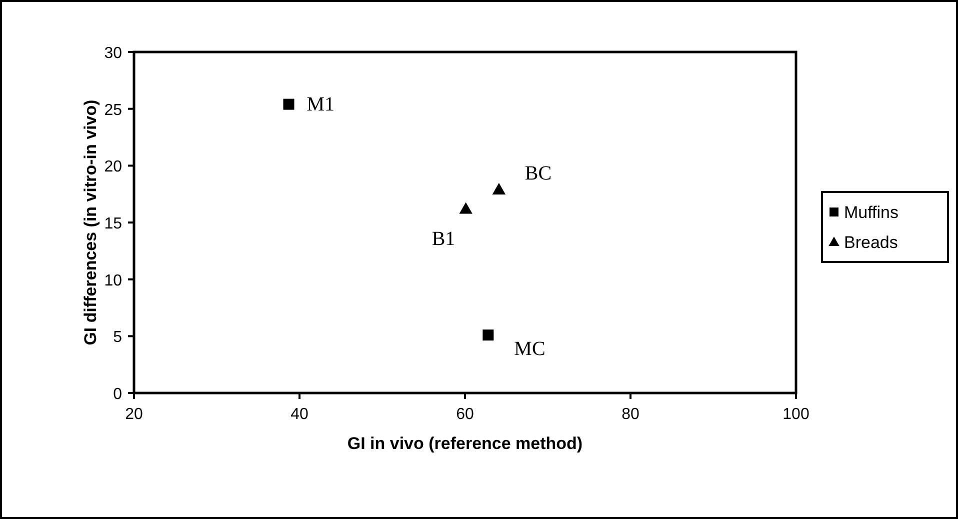 This screenshot has width=958, height=519. I want to click on legend-label: Muffins, so click(871, 212).